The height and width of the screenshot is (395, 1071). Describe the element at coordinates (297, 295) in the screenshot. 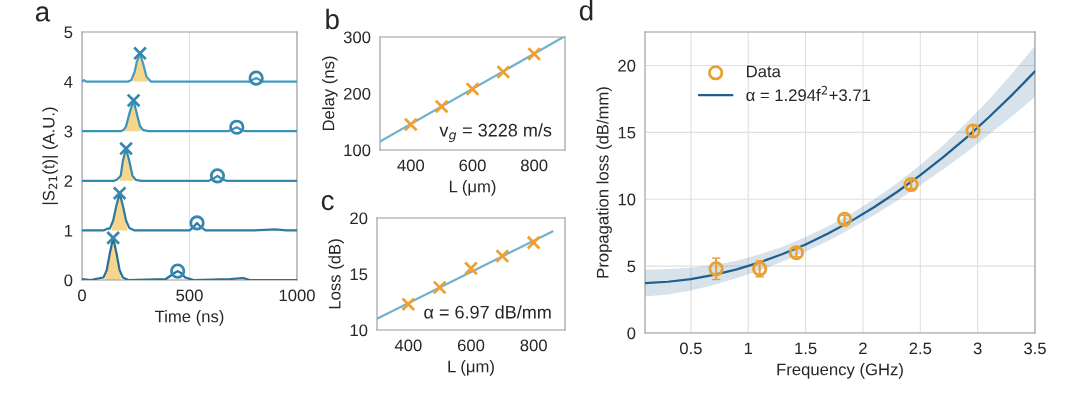

I see `x-tick-label: 1000` at that location.